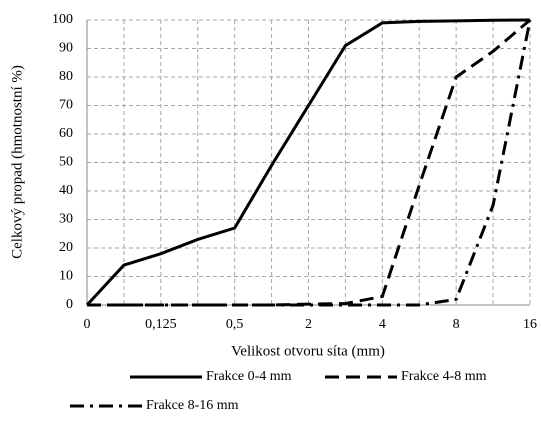 This screenshot has height=441, width=541. What do you see at coordinates (66, 105) in the screenshot?
I see `y-tick-label: 70` at bounding box center [66, 105].